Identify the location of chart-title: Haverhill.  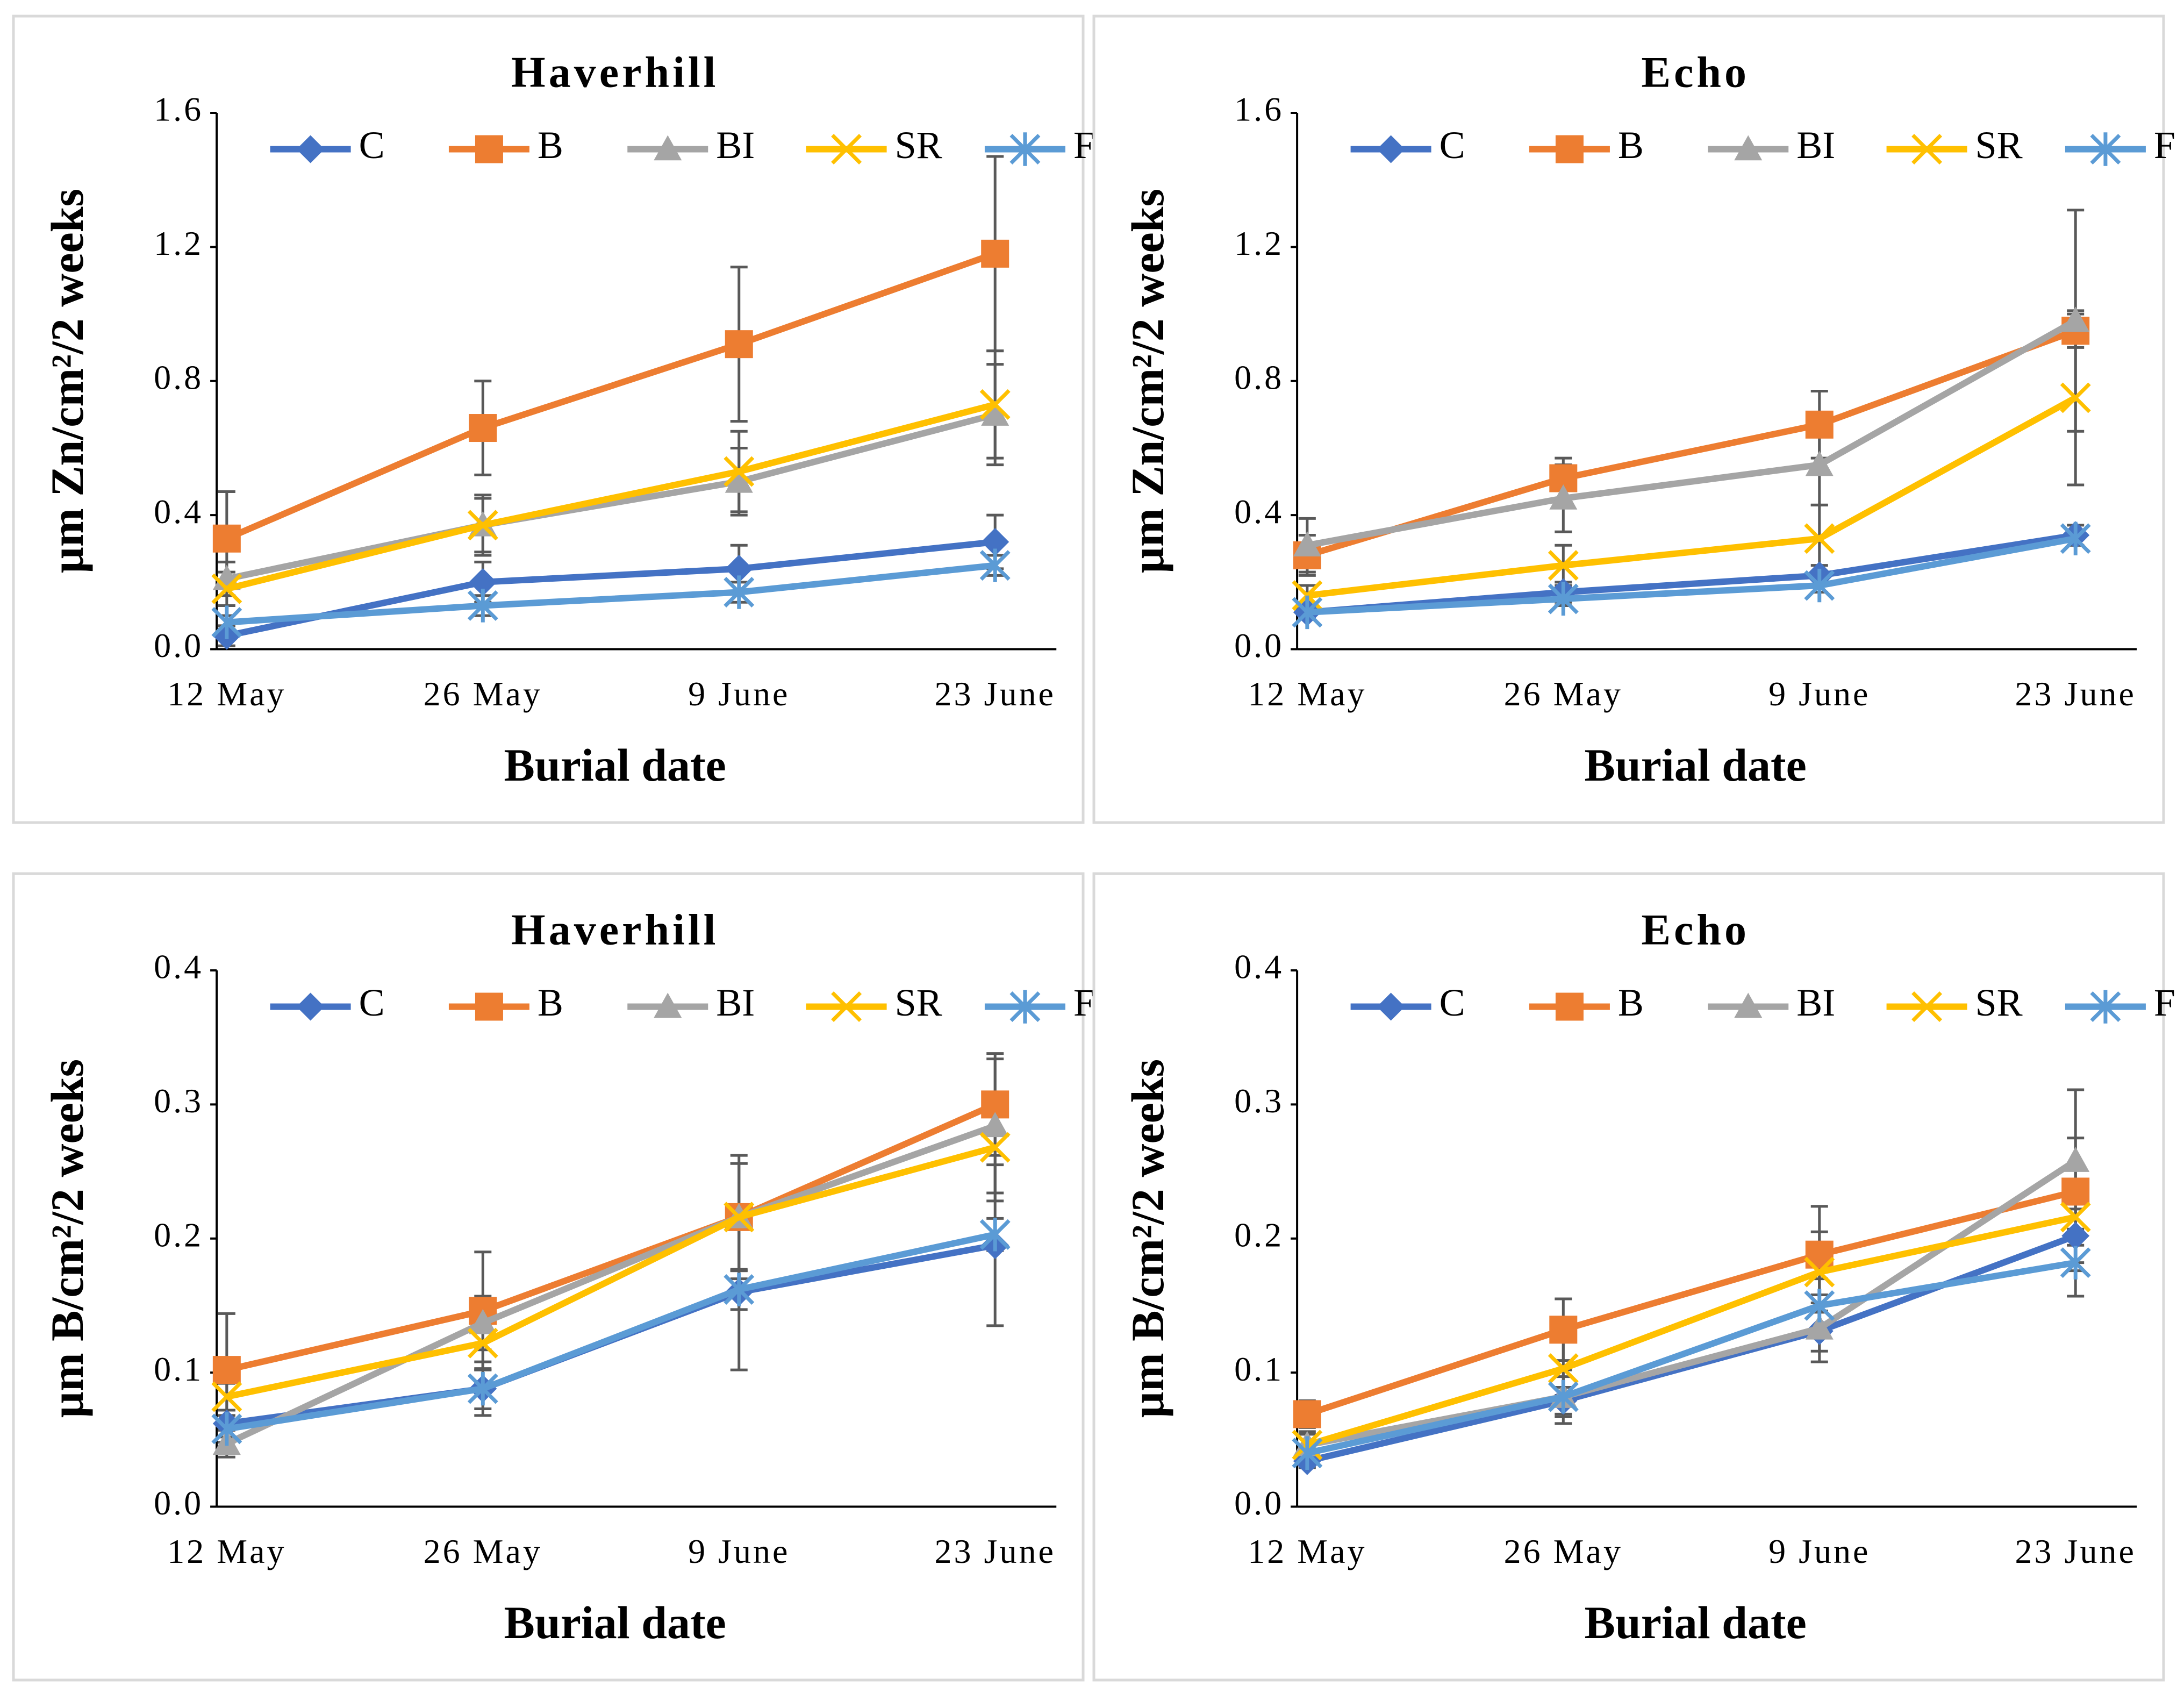
(615, 71).